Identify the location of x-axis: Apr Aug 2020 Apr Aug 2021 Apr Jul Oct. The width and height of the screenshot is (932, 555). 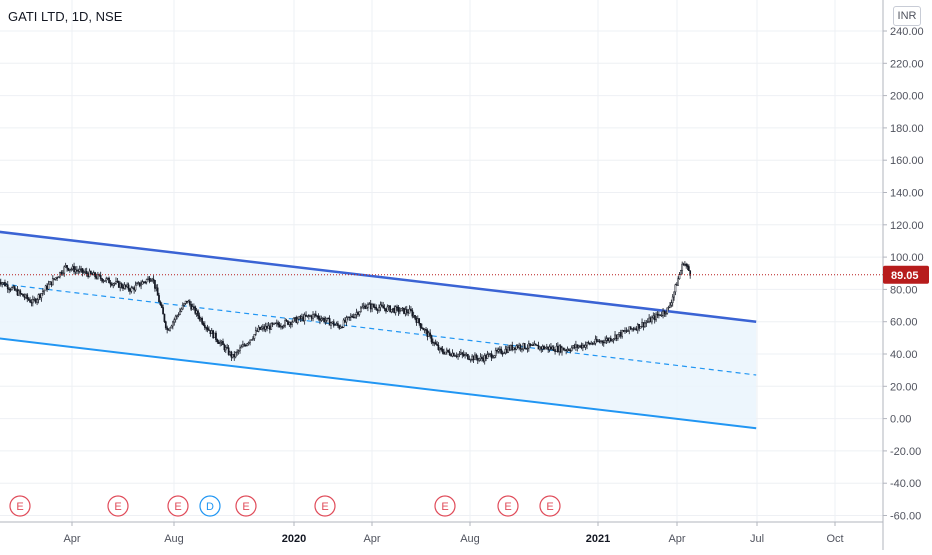
(453, 533).